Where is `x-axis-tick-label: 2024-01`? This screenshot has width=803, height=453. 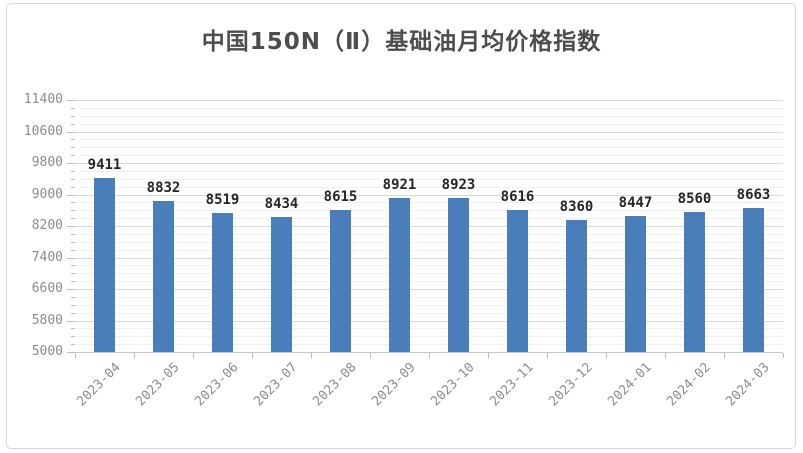
x-axis-tick-label: 2024-01 is located at coordinates (629, 385).